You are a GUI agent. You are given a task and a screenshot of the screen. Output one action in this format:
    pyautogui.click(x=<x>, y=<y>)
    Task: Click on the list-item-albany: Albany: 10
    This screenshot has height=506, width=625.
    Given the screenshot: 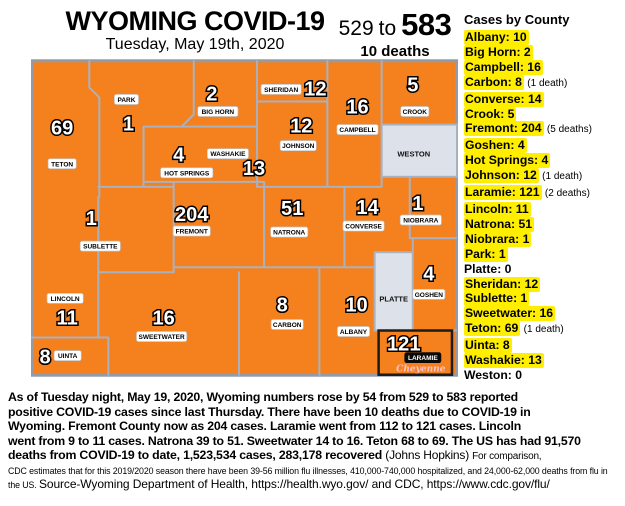 What is the action you would take?
    pyautogui.click(x=543, y=37)
    